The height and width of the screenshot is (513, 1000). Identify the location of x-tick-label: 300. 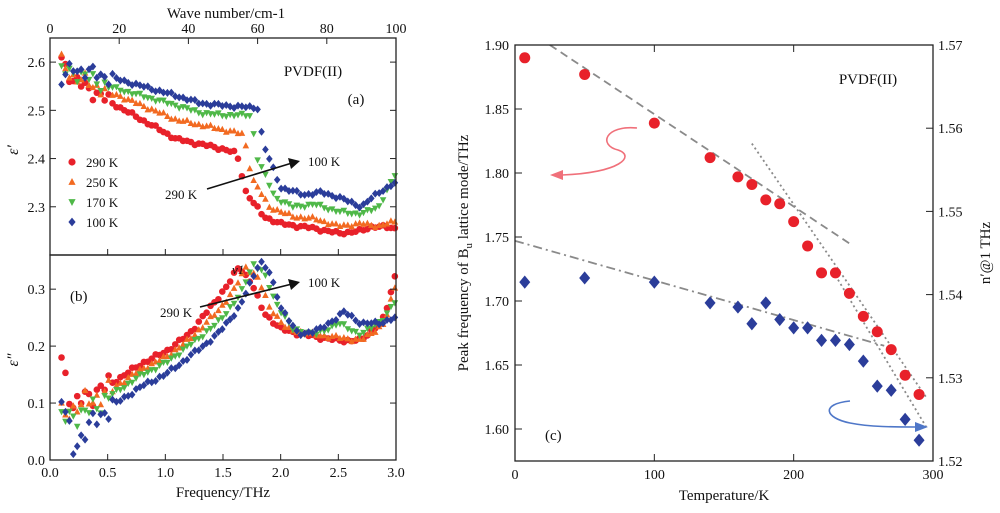
(933, 475).